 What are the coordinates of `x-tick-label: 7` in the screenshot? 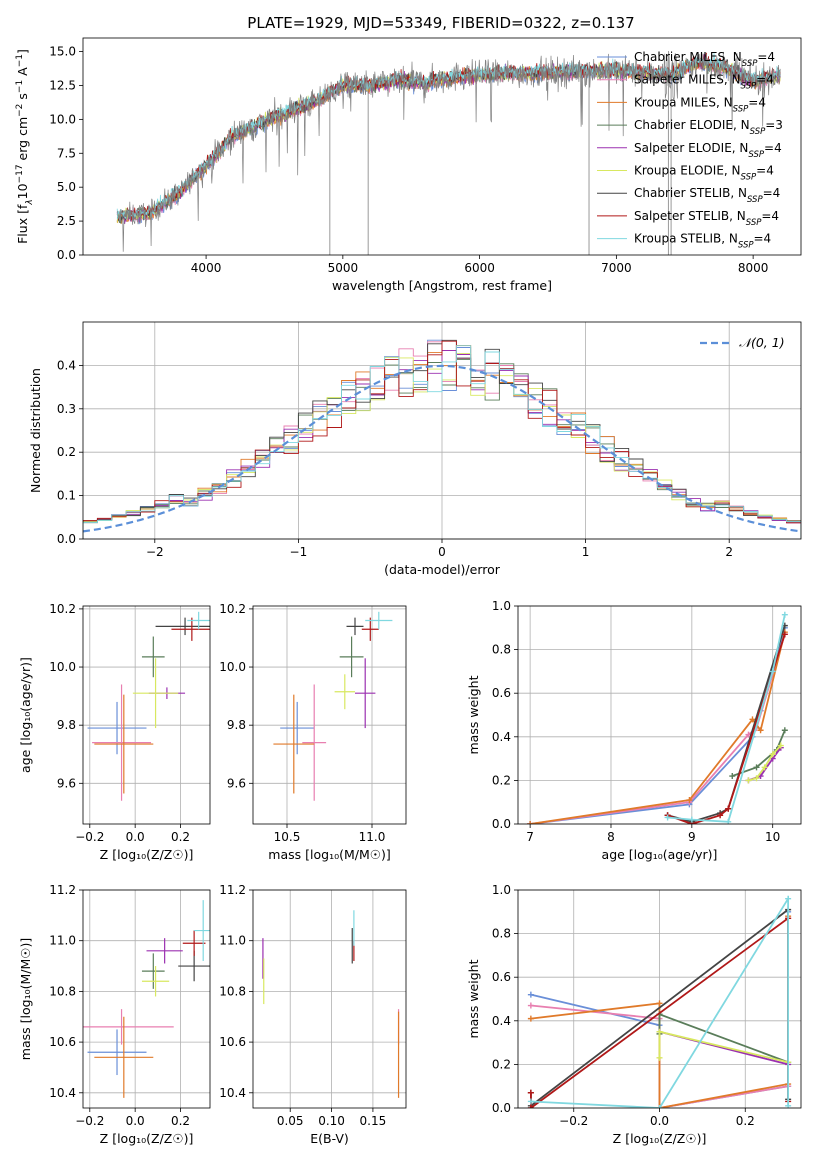 It's located at (530, 837).